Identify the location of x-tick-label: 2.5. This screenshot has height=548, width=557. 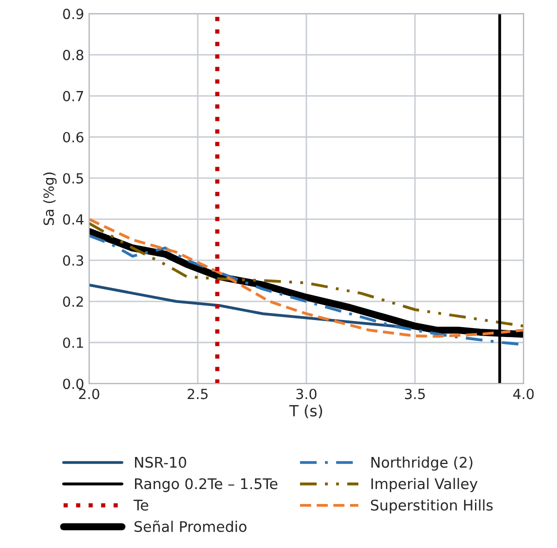
(198, 394).